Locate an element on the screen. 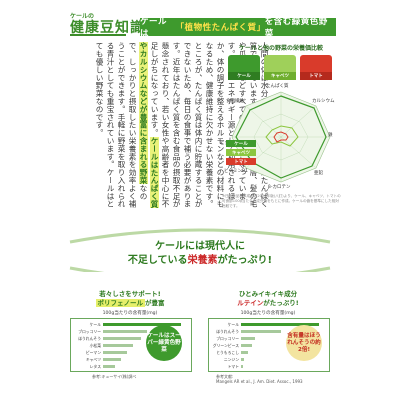 The width and height of the screenshot is (400, 400). chart-legend: ケール キャベツ トマト is located at coordinates (241, 153).